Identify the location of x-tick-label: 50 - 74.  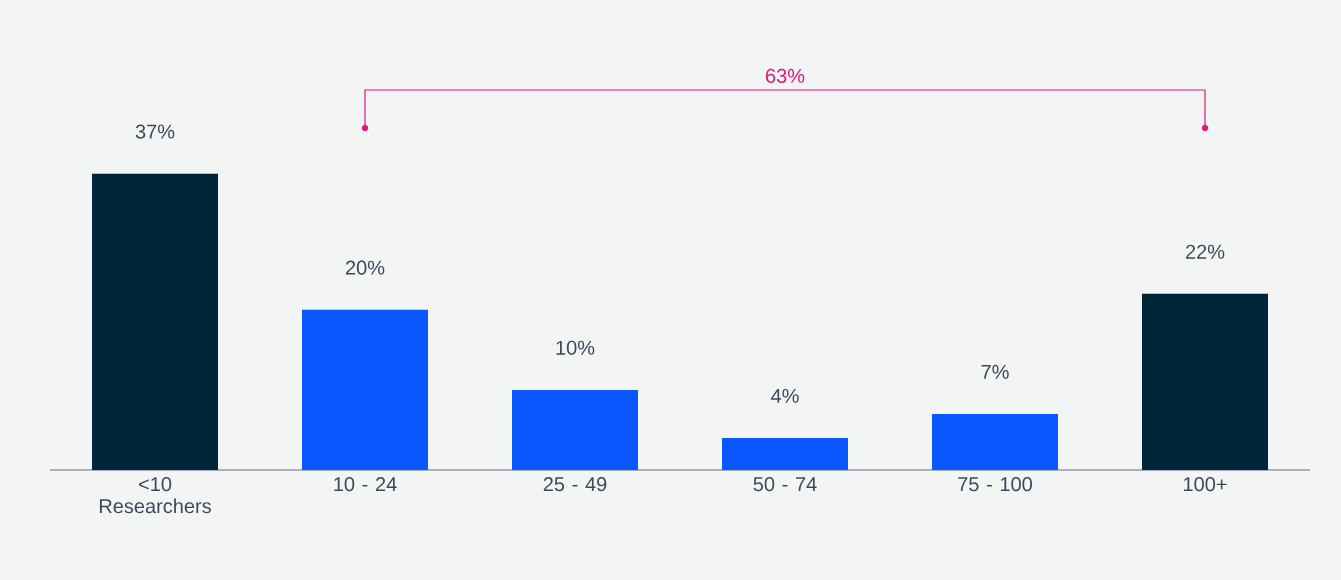
(785, 484).